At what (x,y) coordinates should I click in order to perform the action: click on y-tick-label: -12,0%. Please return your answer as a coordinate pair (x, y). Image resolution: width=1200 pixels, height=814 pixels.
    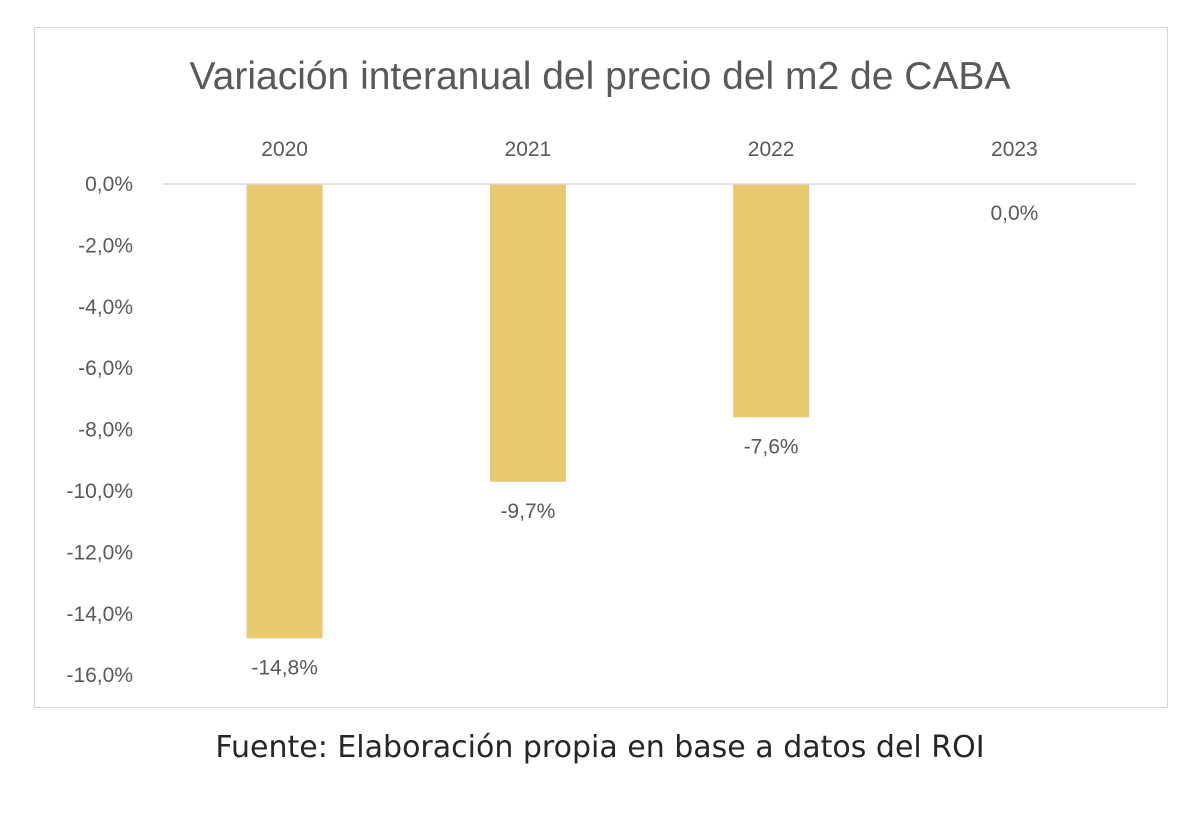
    Looking at the image, I should click on (99, 552).